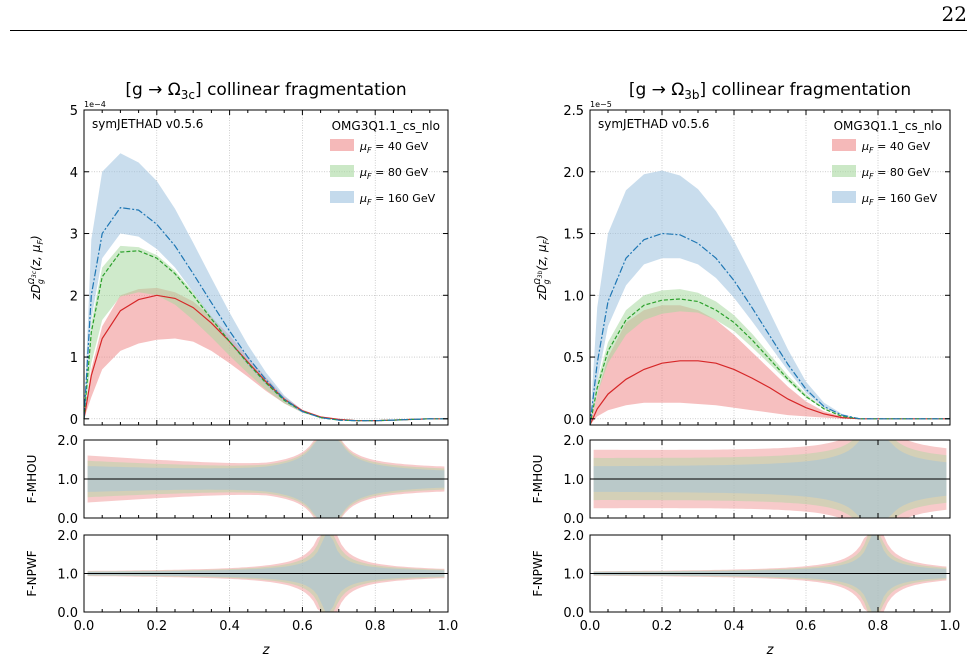 The image size is (977, 662). I want to click on y-tick-label: 1.5, so click(573, 235).